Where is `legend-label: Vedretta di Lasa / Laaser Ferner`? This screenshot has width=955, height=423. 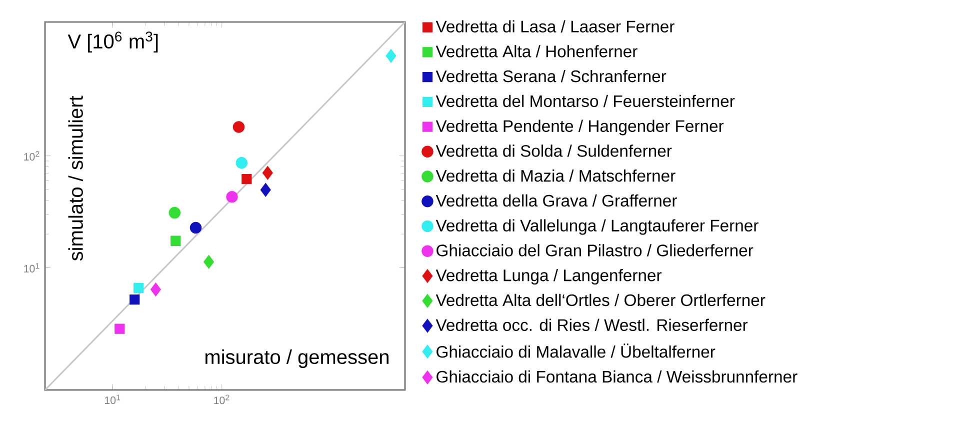 legend-label: Vedretta di Lasa / Laaser Ferner is located at coordinates (555, 26).